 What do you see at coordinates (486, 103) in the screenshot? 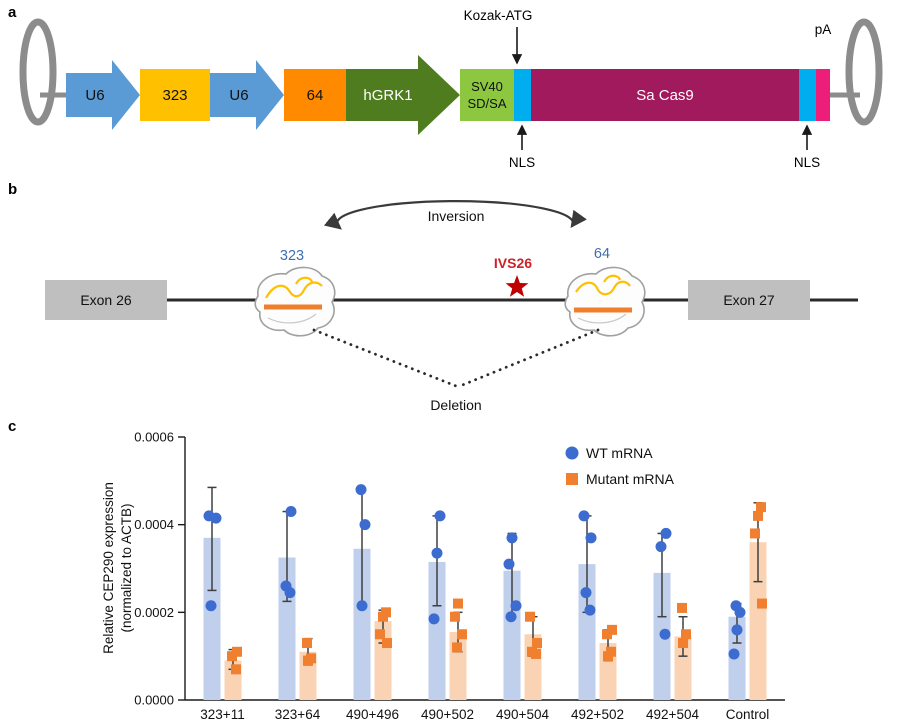
I see `sv40-label-line2: SD/SA` at bounding box center [486, 103].